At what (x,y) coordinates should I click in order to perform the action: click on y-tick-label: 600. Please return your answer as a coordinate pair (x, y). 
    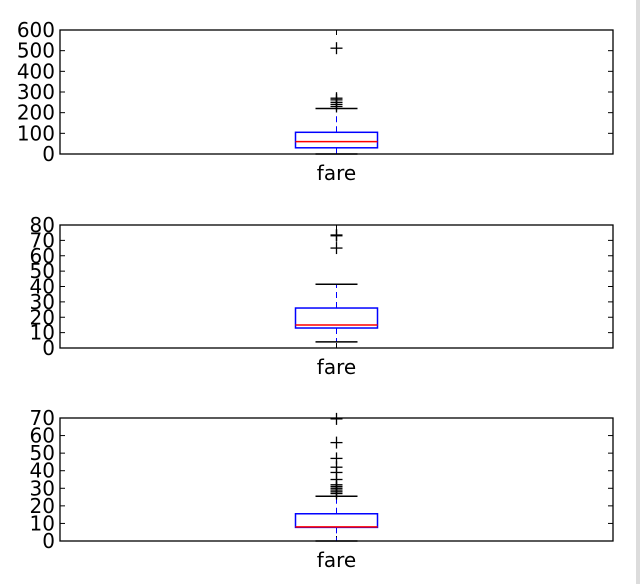
    Looking at the image, I should click on (36, 30).